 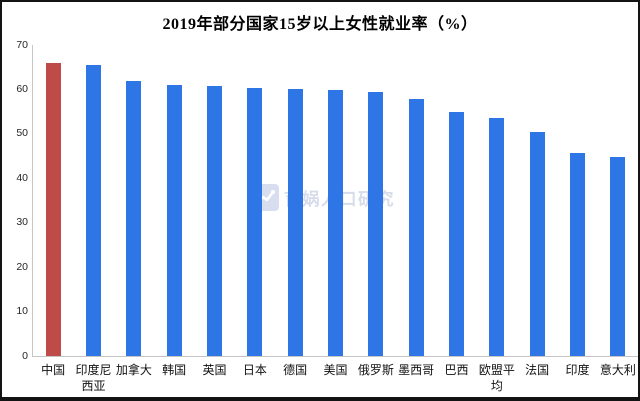 I want to click on bar-巴西, so click(x=456, y=233).